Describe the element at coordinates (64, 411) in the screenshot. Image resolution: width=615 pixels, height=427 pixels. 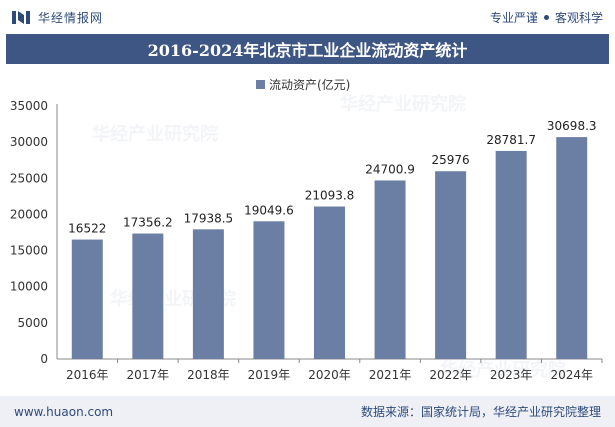
I see `footer-url: www.huaon.com` at that location.